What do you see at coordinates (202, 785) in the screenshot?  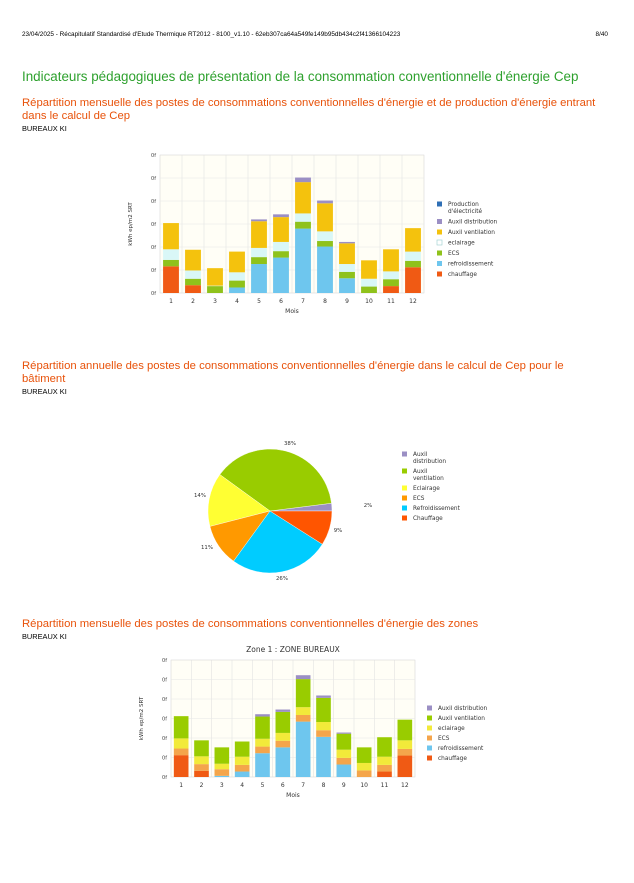 I see `x-tick-label: 2` at bounding box center [202, 785].